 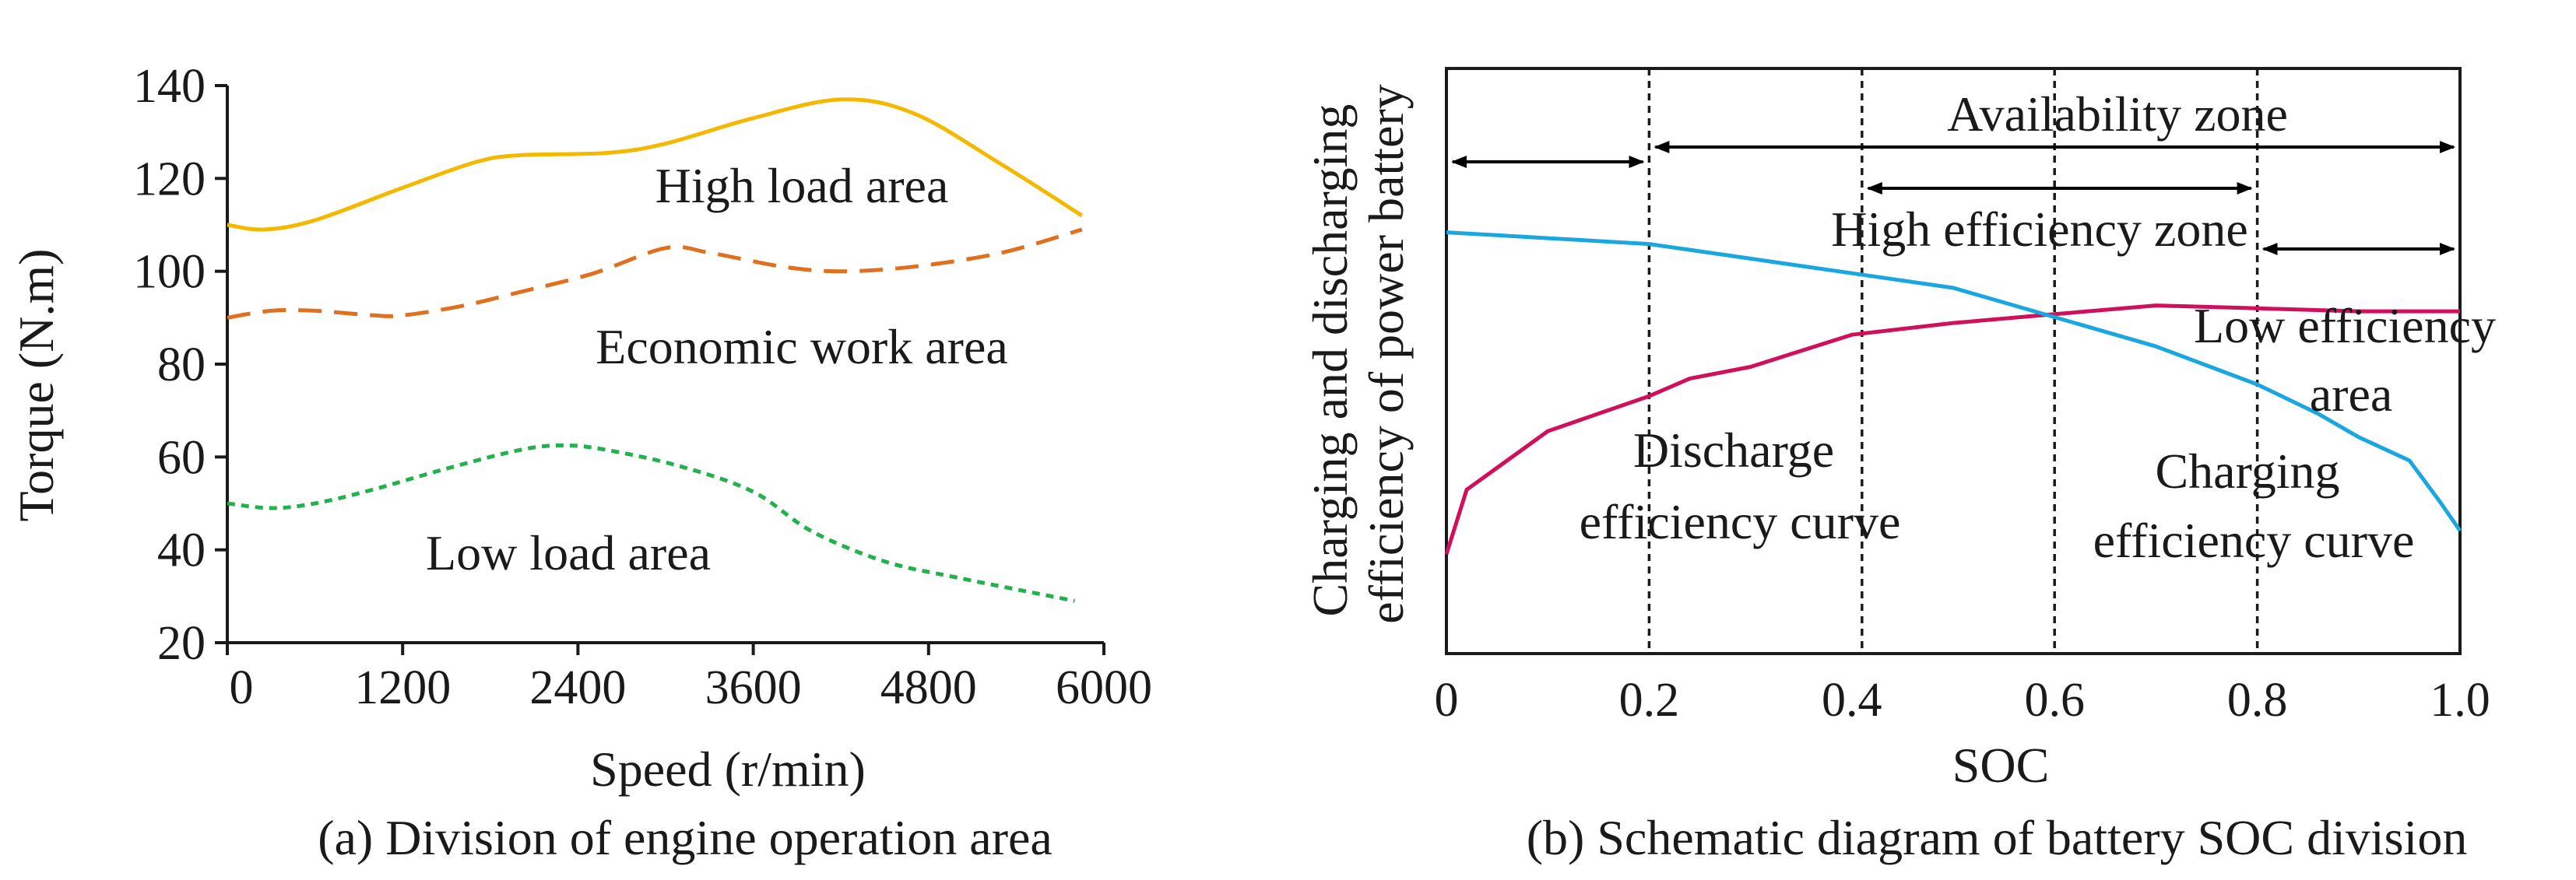 I want to click on chart-a-ytick-label: 20, so click(x=181, y=643).